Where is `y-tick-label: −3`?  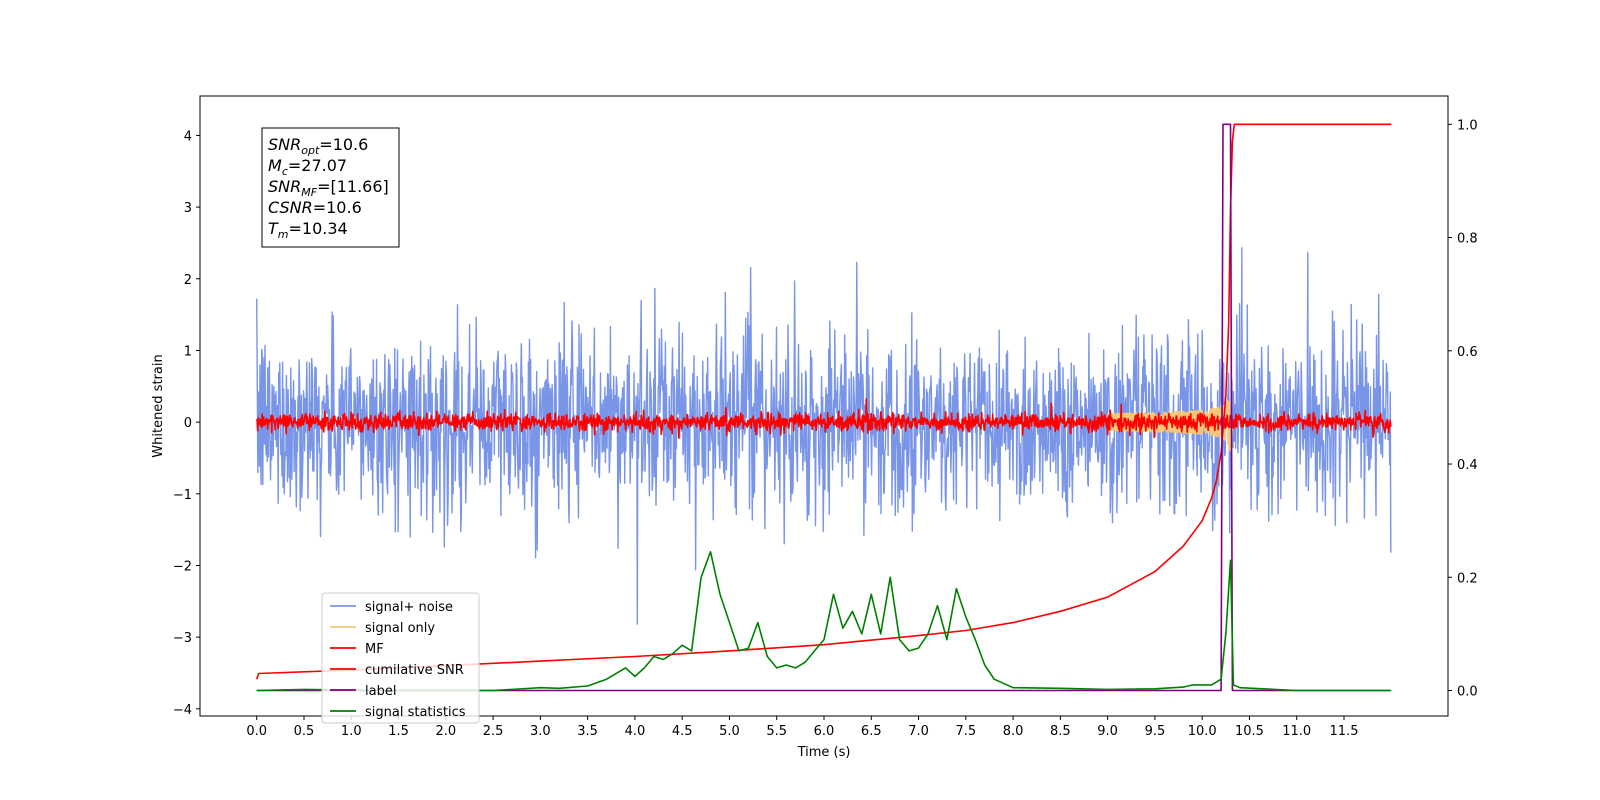
y-tick-label: −3 is located at coordinates (182, 638).